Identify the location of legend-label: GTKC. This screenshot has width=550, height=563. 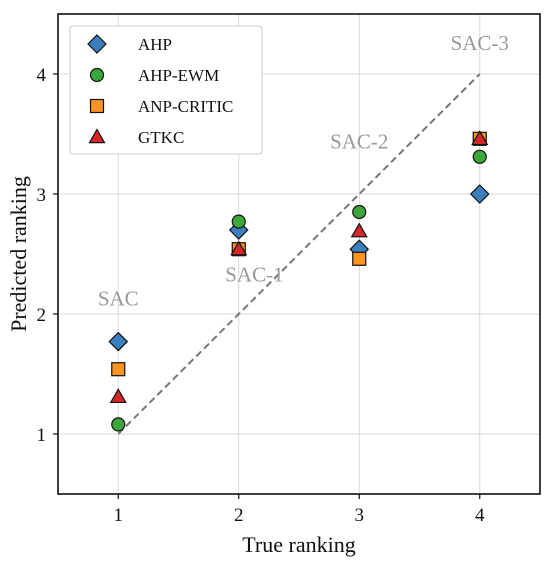
(161, 137).